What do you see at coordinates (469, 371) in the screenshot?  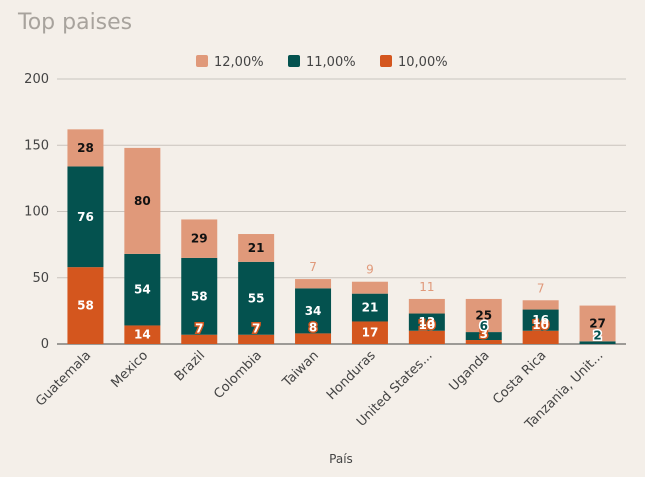 I see `x-tick-label: Uganda` at bounding box center [469, 371].